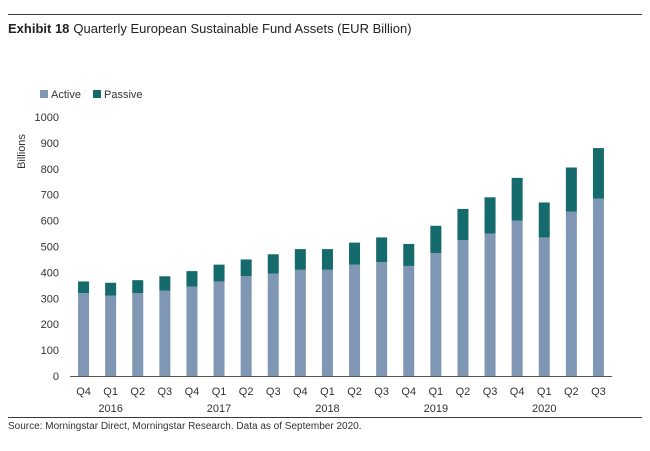 This screenshot has height=451, width=650. I want to click on x-year-label: 2017, so click(219, 409).